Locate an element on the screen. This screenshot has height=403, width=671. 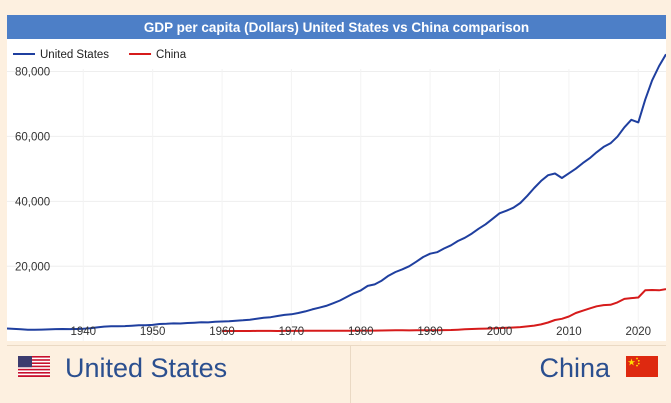
footer-divider is located at coordinates (350, 374).